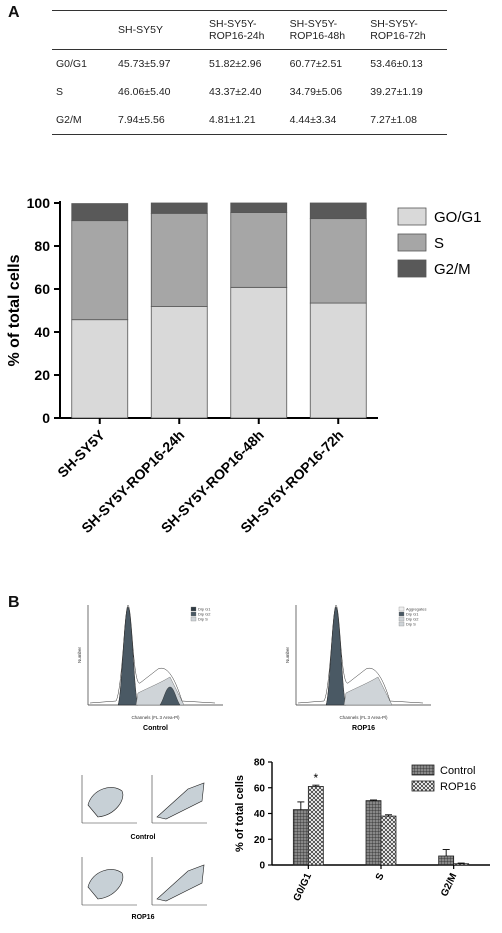 Image resolution: width=502 pixels, height=933 pixels. Describe the element at coordinates (396, 64) in the screenshot. I see `table-cell: 53.46±0.13` at that location.